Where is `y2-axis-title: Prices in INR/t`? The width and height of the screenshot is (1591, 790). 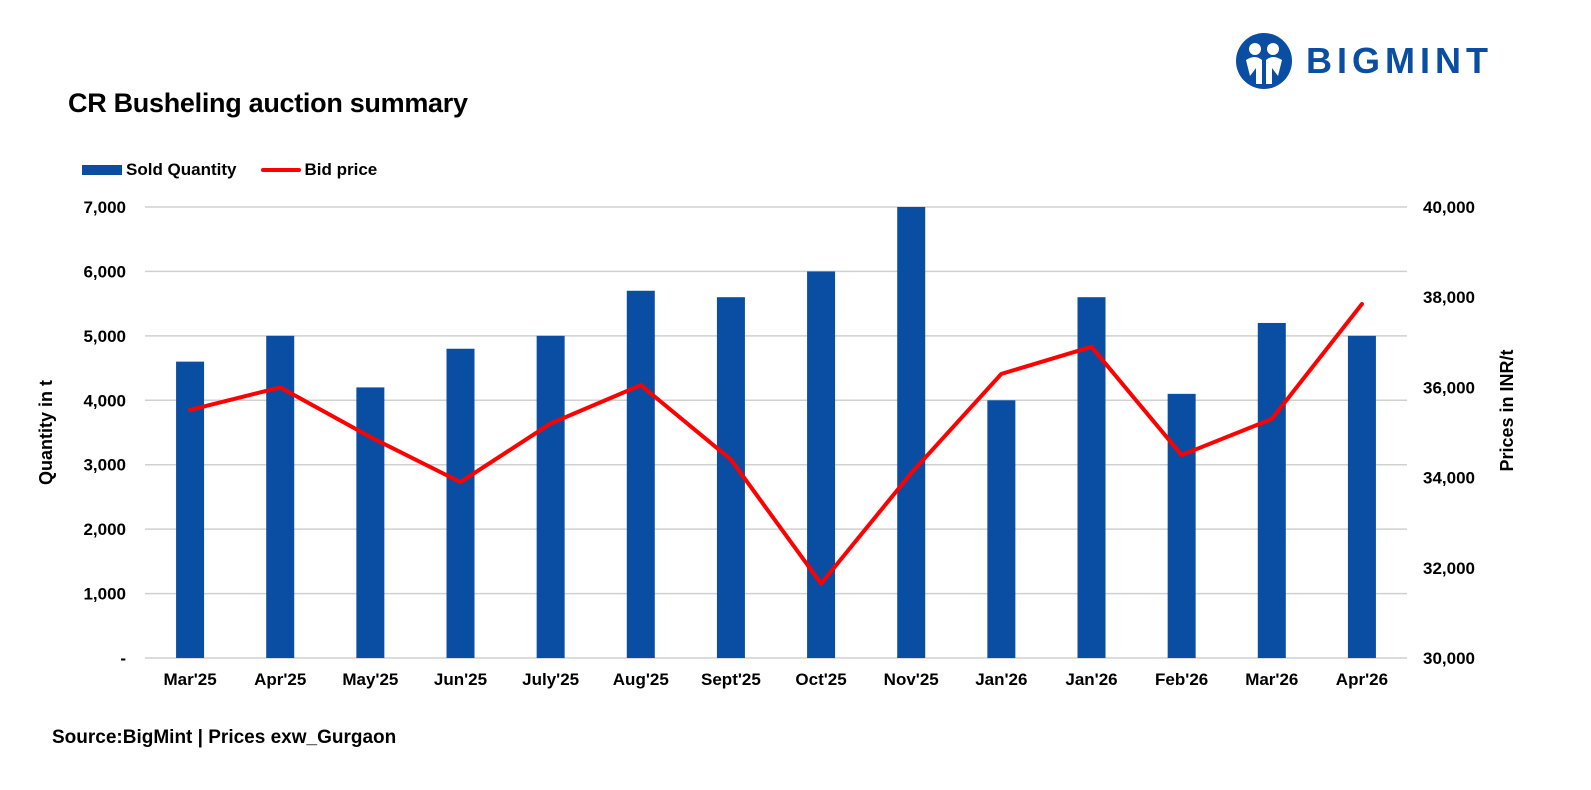
y2-axis-title: Prices in INR/t is located at coordinates (1507, 410).